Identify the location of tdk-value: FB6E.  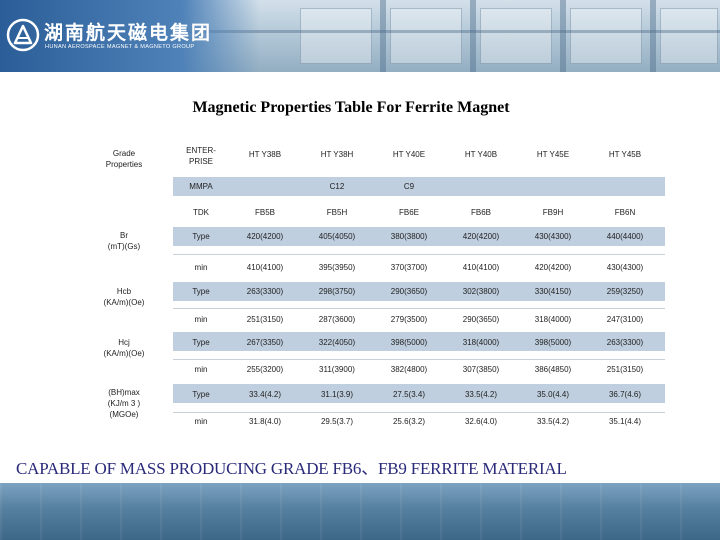
(408, 212).